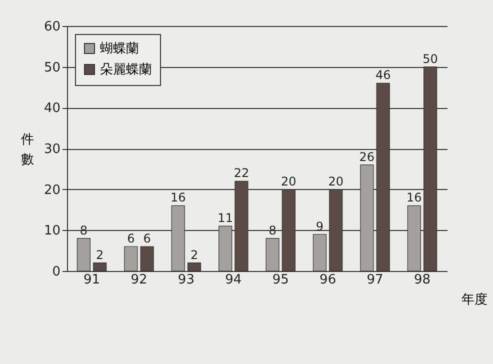 The width and height of the screenshot is (493, 364). I want to click on data-label: 22, so click(242, 173).